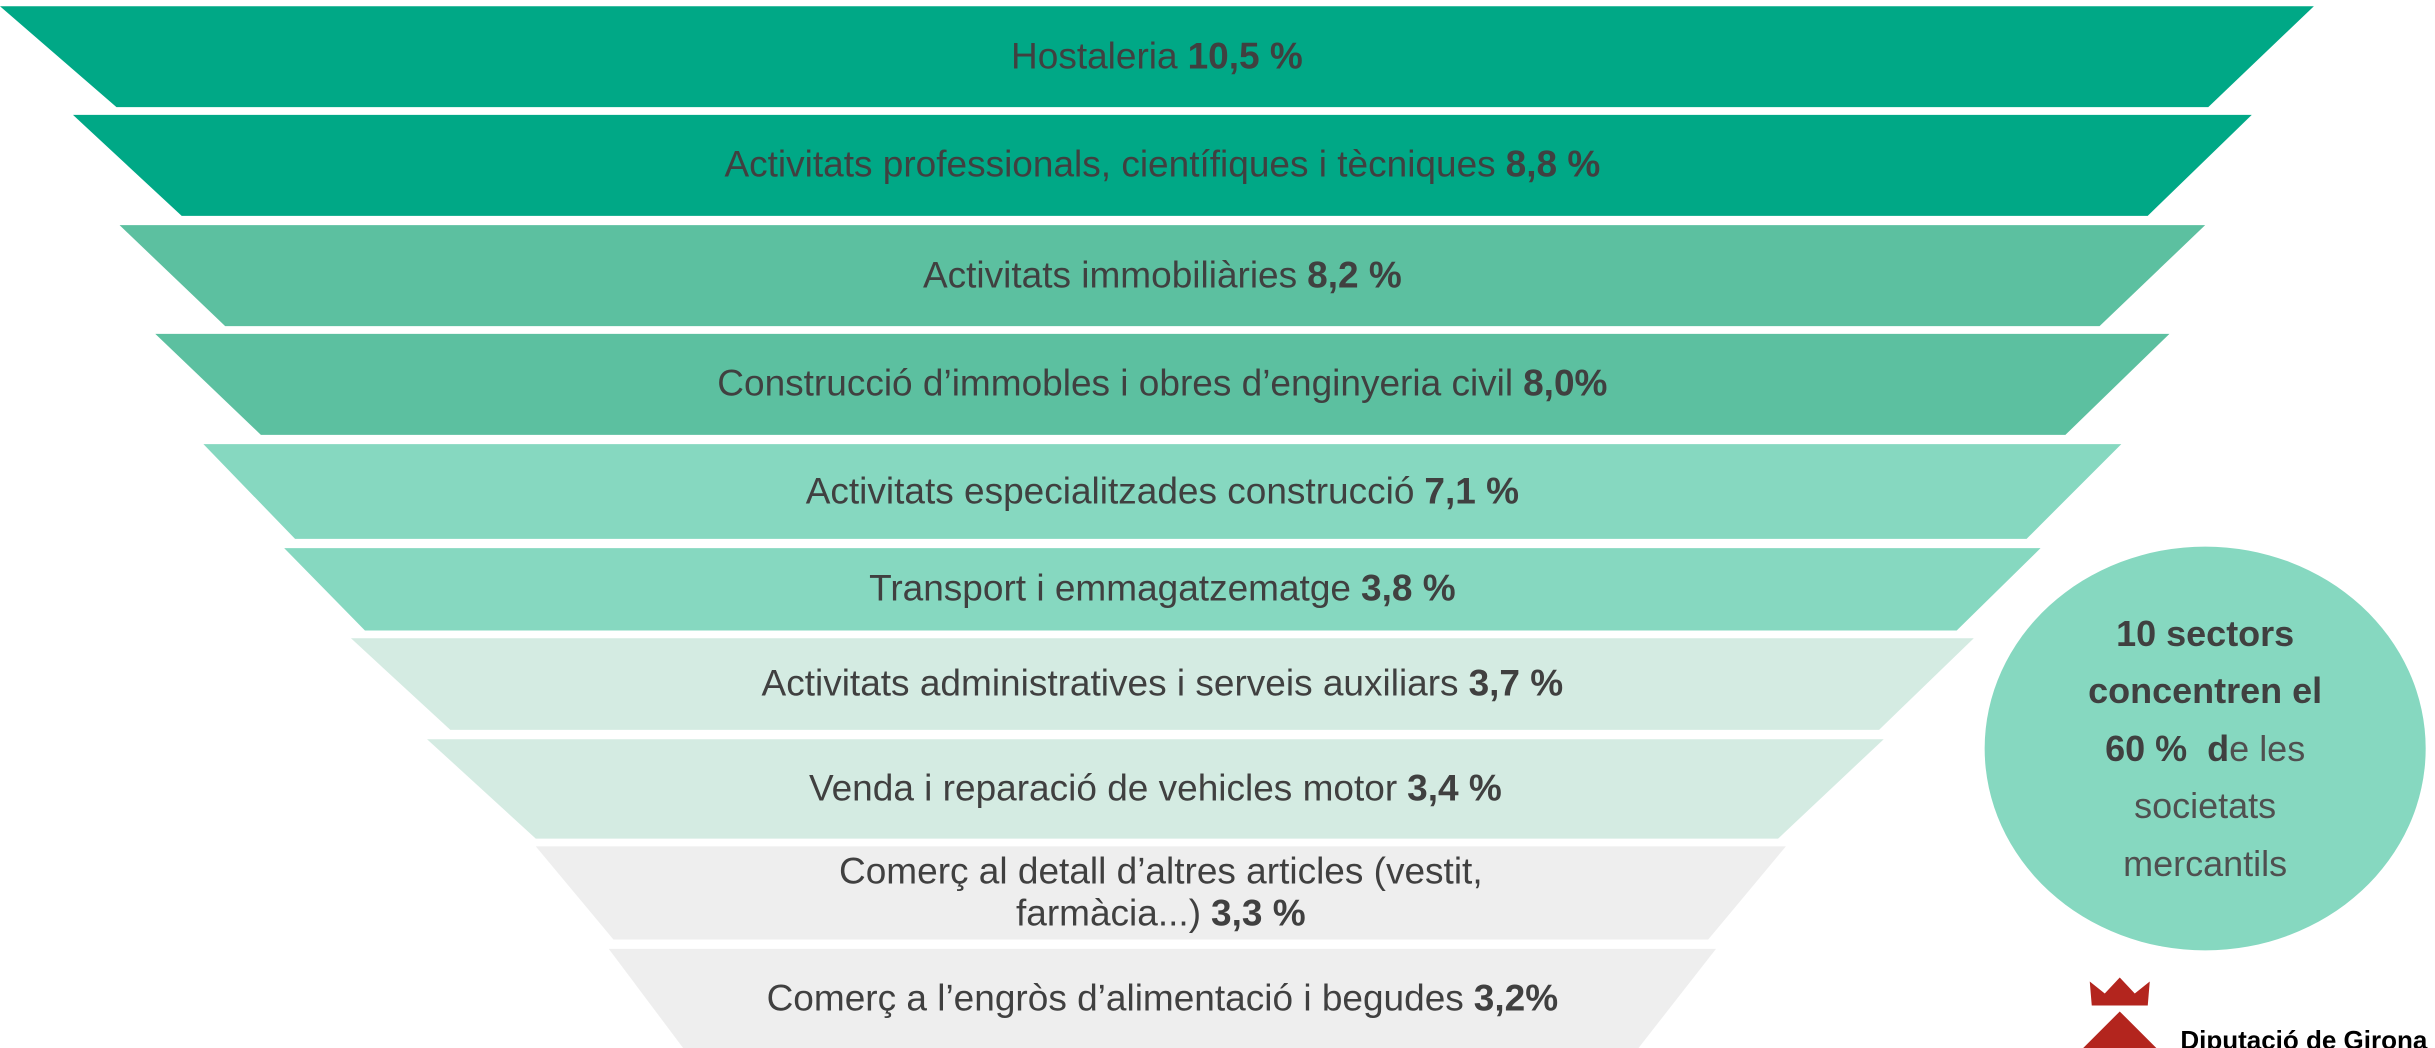 The width and height of the screenshot is (2435, 1048). I want to click on segment-label: Venda i reparació de vehicles motor 3,4 %, so click(1155, 789).